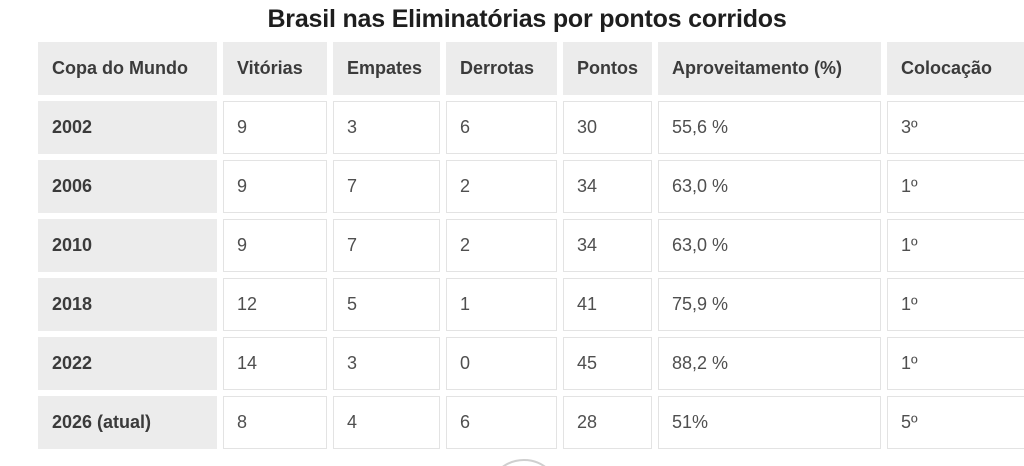 The image size is (1024, 466). I want to click on cell: 3º, so click(955, 127).